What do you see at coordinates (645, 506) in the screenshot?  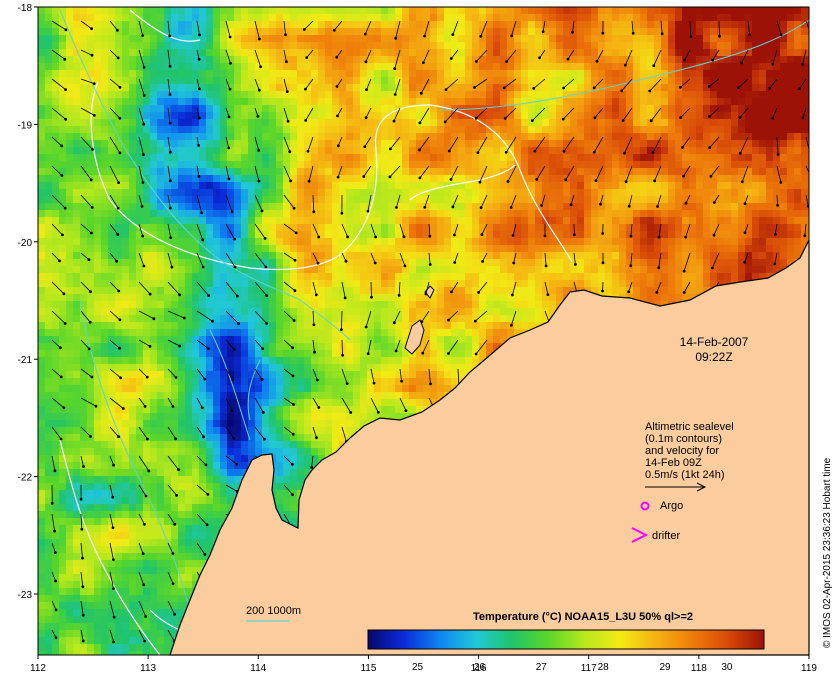 I see `argo-icon` at bounding box center [645, 506].